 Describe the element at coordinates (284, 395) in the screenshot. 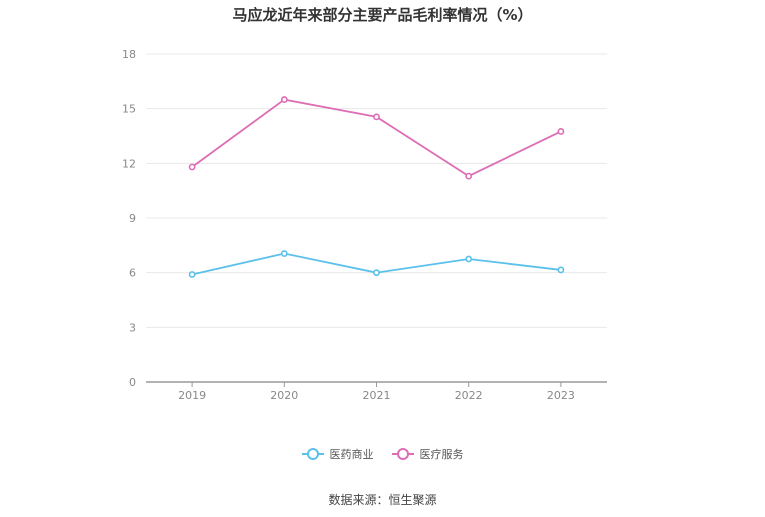

I see `x-tick-label: 2020` at that location.